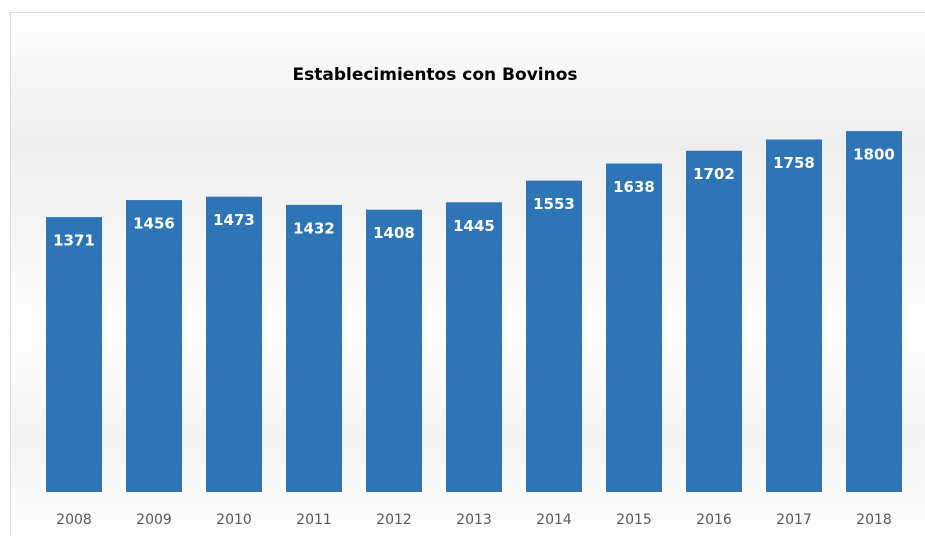 The image size is (925, 536). I want to click on x-tick-label: 2009, so click(154, 520).